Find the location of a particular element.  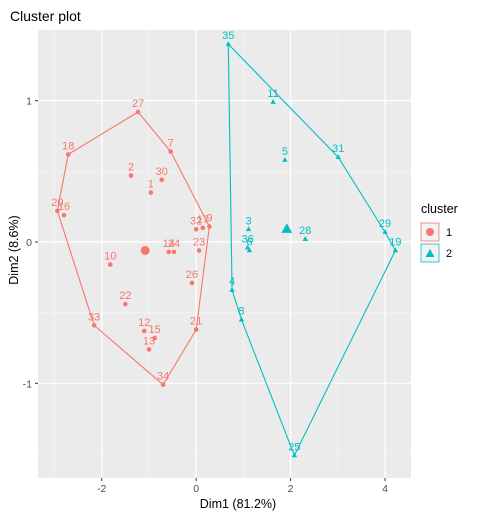

legend-title: cluster is located at coordinates (439, 209).